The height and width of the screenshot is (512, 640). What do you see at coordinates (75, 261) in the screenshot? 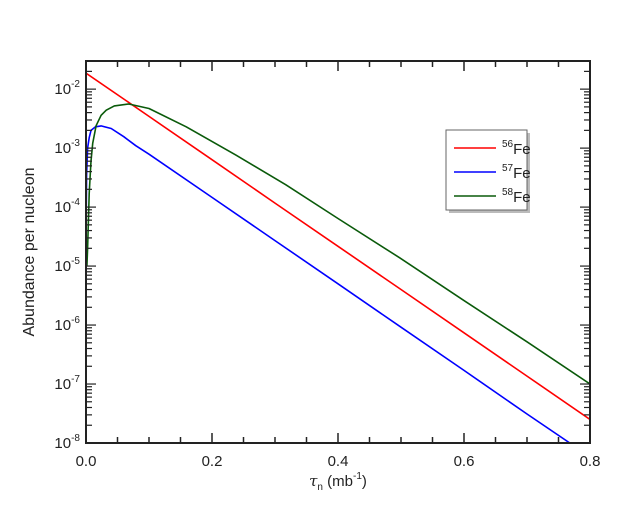
I see `y-tick-exponent: -5` at bounding box center [75, 261].